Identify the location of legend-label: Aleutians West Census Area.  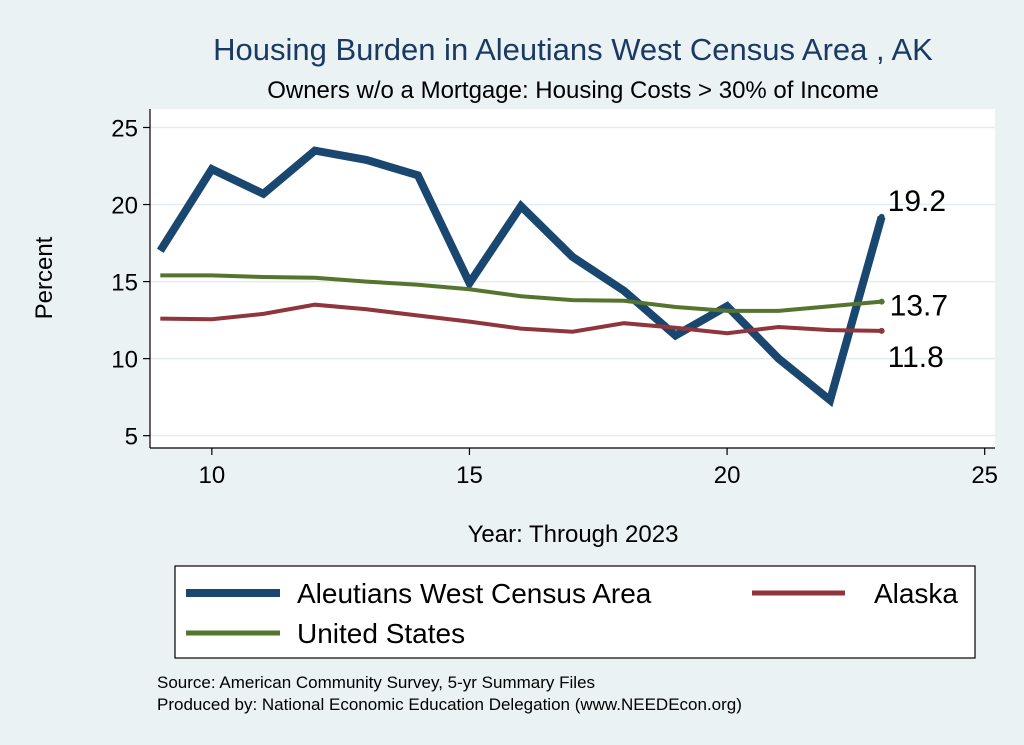
(474, 593).